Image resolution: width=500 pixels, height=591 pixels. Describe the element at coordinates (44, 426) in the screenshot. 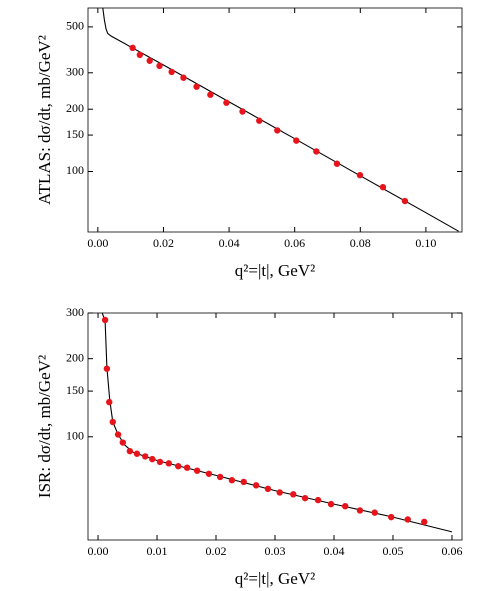

I see `y-axis-label: ISR: dσ/dt, mb/GeV²` at that location.